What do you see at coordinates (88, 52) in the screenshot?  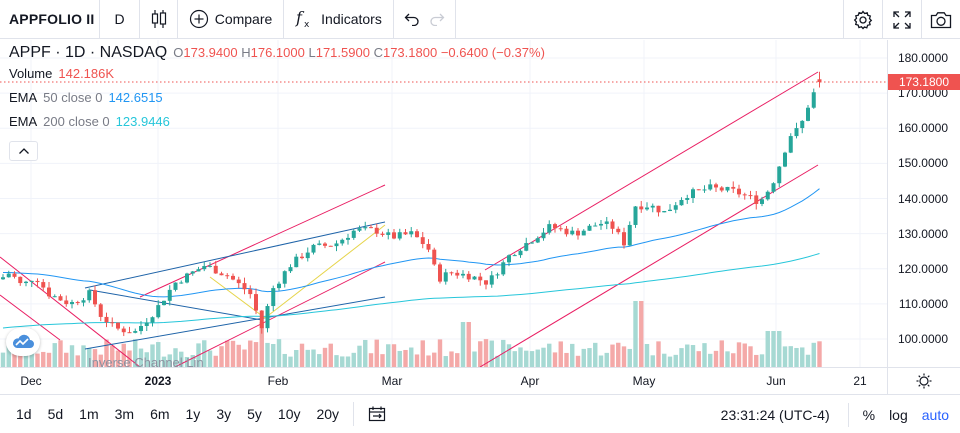 I see `legend-title: APPF · 1D · NASDAQ` at bounding box center [88, 52].